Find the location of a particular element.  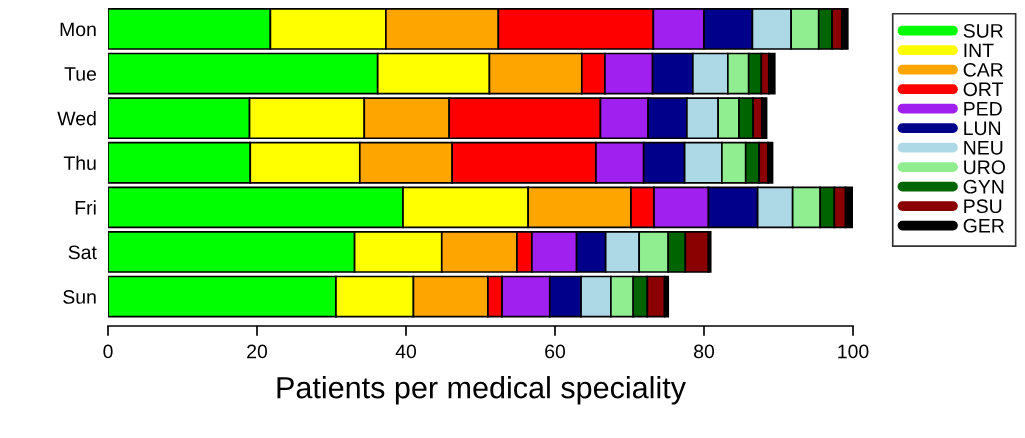

x-tick-label: 100 is located at coordinates (853, 351).